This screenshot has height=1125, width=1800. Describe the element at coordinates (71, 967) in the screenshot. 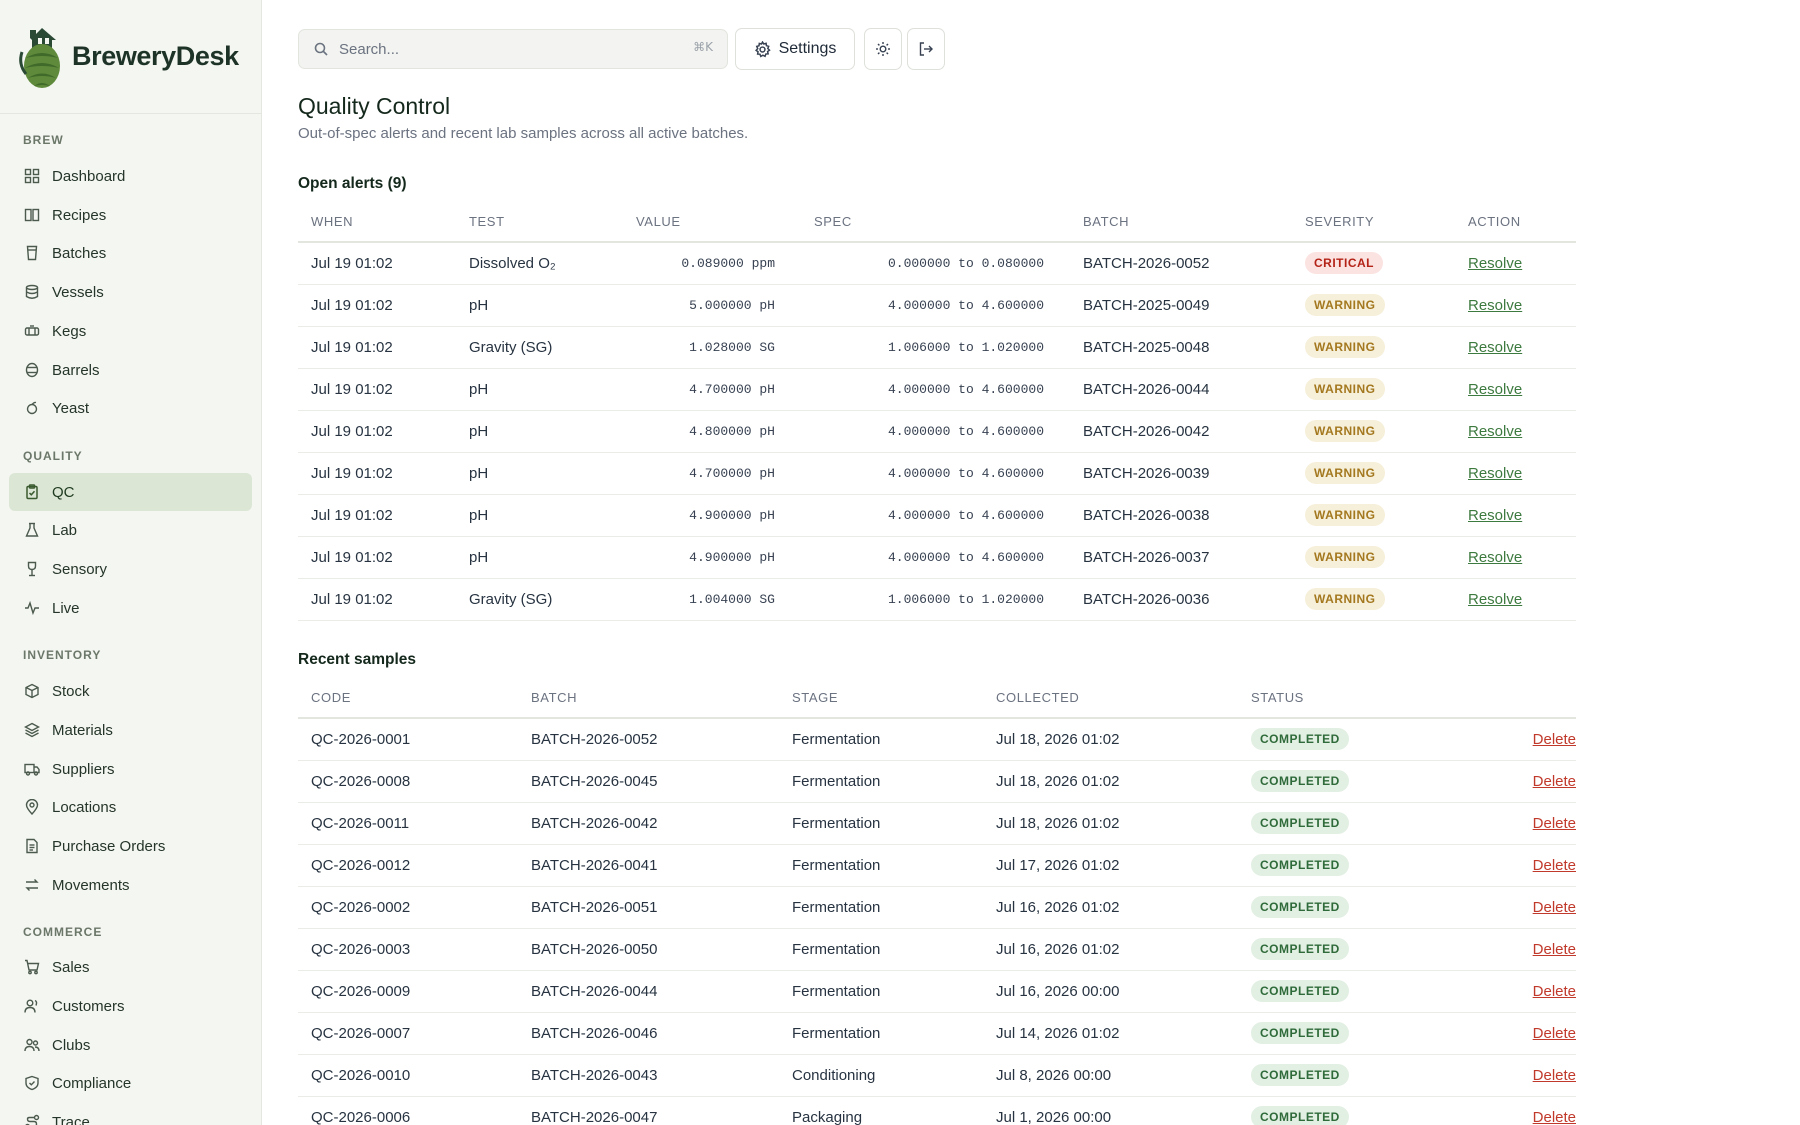

I see `sidebar-item-label: Sales` at that location.